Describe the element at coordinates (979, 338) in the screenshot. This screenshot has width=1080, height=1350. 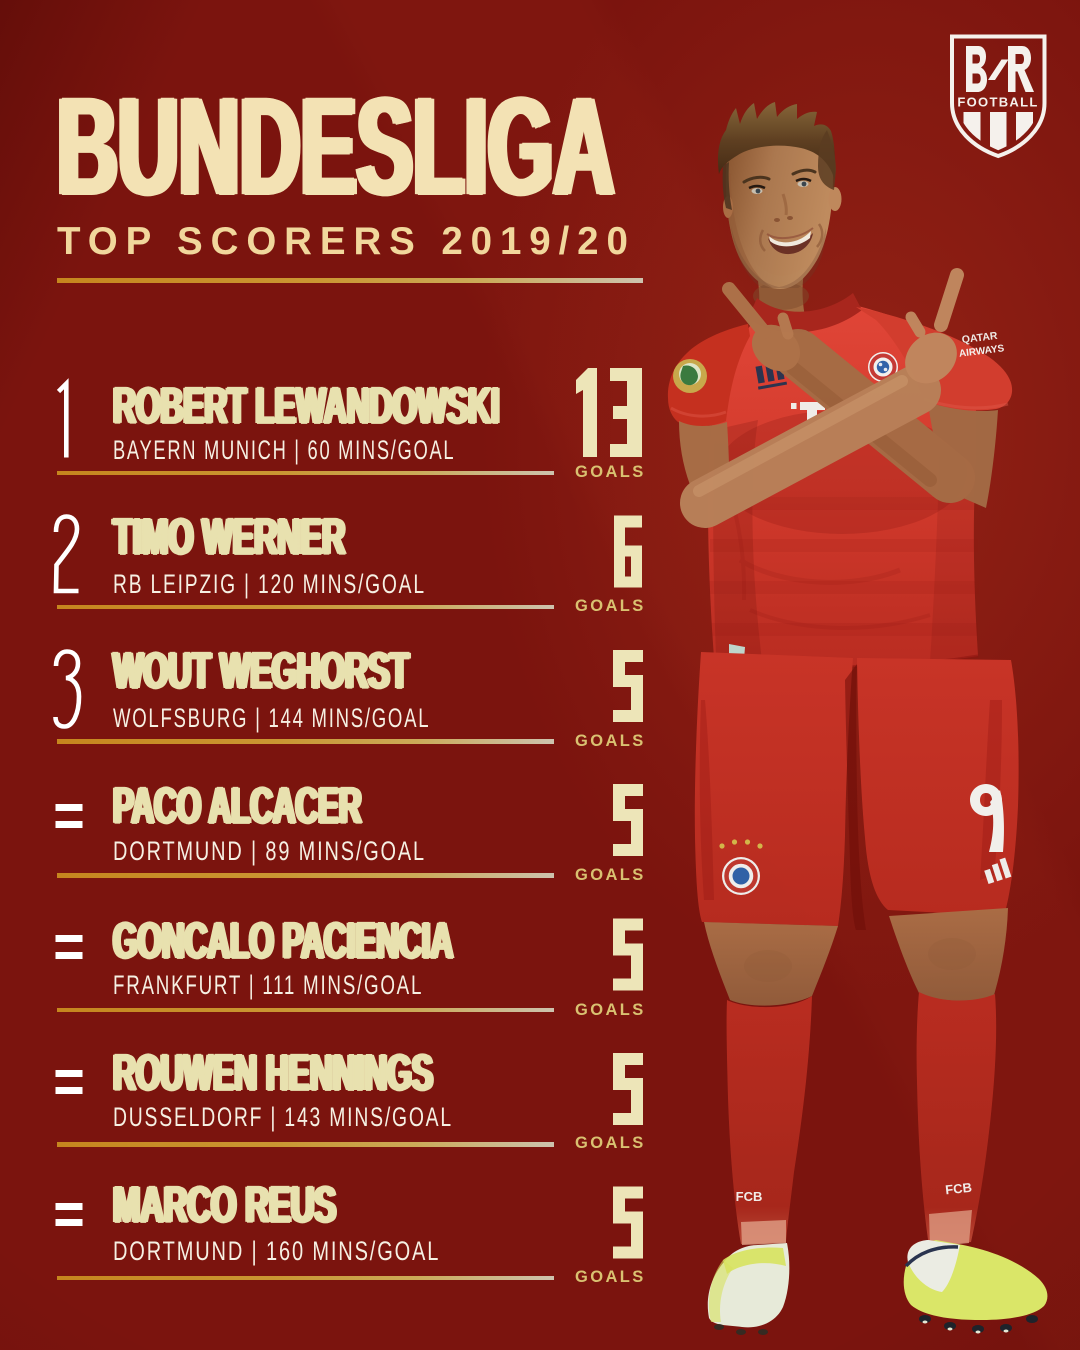
I see `svg-text: QATAR` at that location.